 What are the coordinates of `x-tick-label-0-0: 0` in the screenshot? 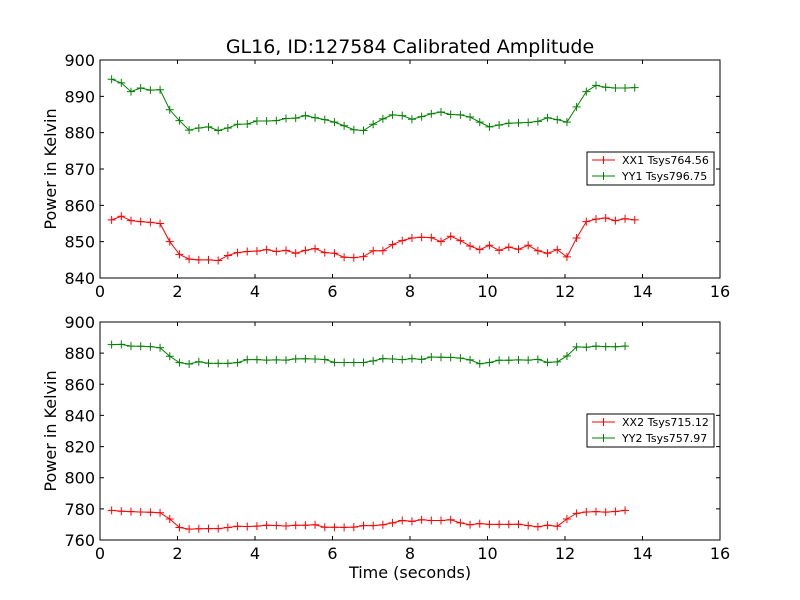 It's located at (100, 291).